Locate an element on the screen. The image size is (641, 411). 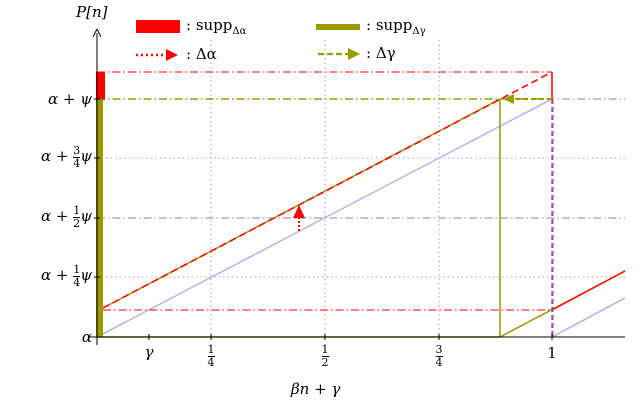
legend-label-delta-alpha: : Δα is located at coordinates (201, 54).